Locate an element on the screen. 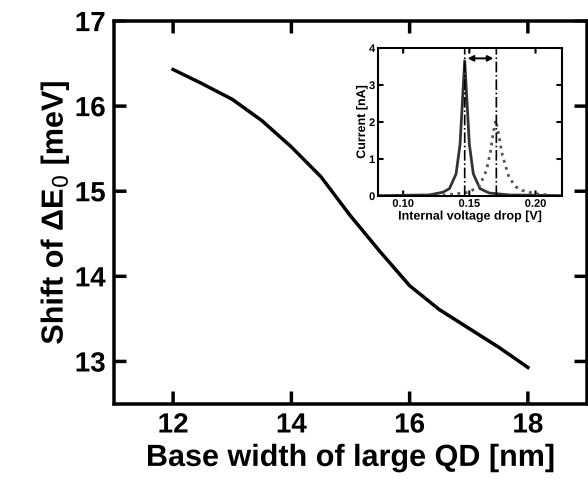 Image resolution: width=588 pixels, height=495 pixels. y-axis-title: Shift of ΔE$_{0}$ [meV] is located at coordinates (54, 213).